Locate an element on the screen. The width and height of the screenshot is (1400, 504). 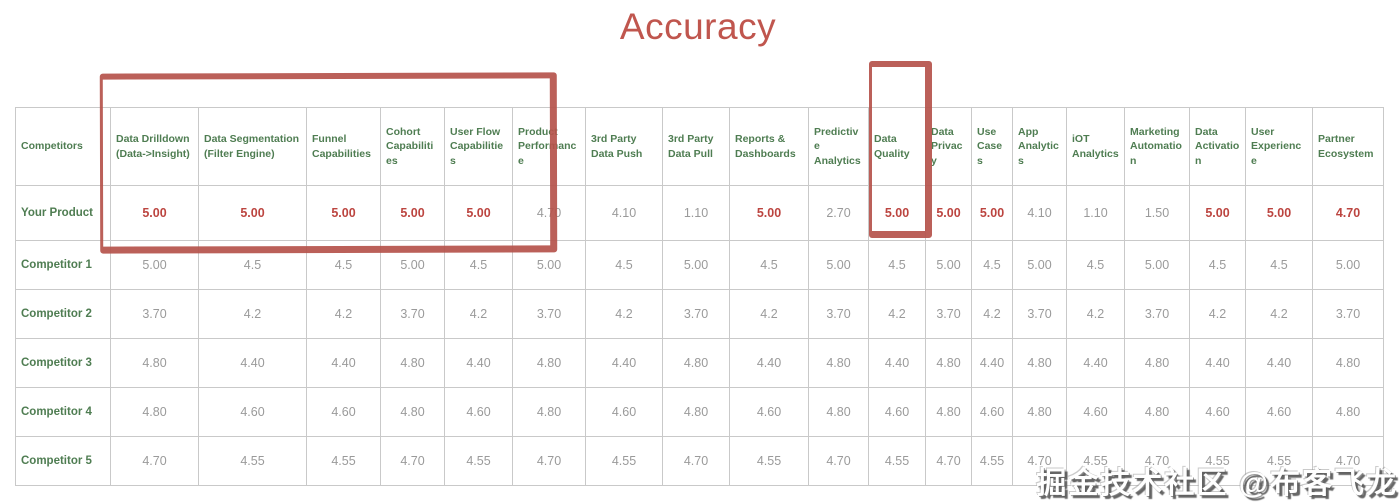
column-header: Data Activation is located at coordinates (1217, 146).